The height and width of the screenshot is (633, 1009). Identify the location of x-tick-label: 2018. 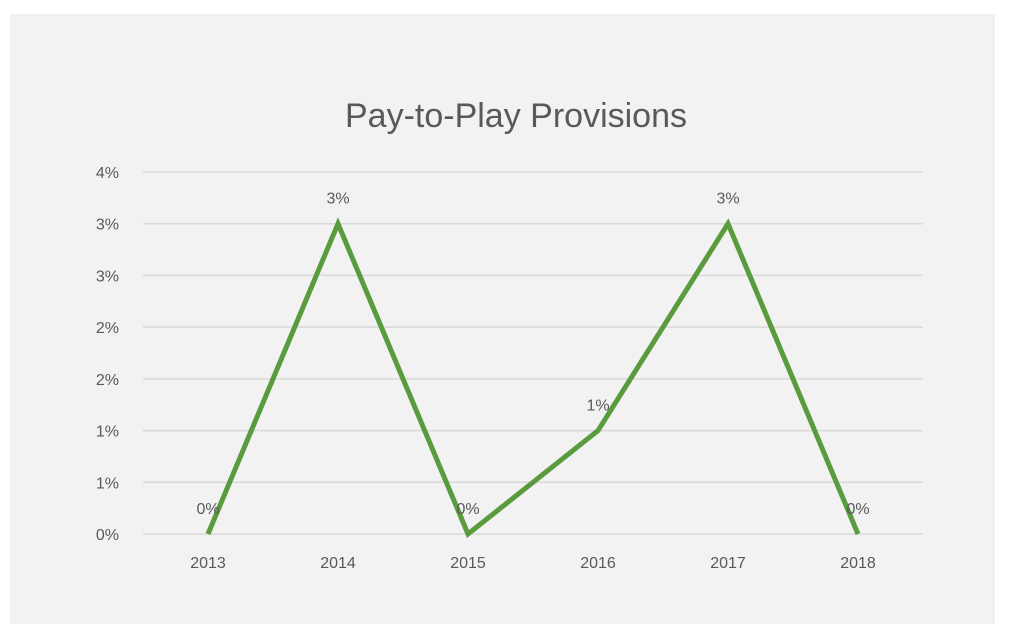
(858, 563).